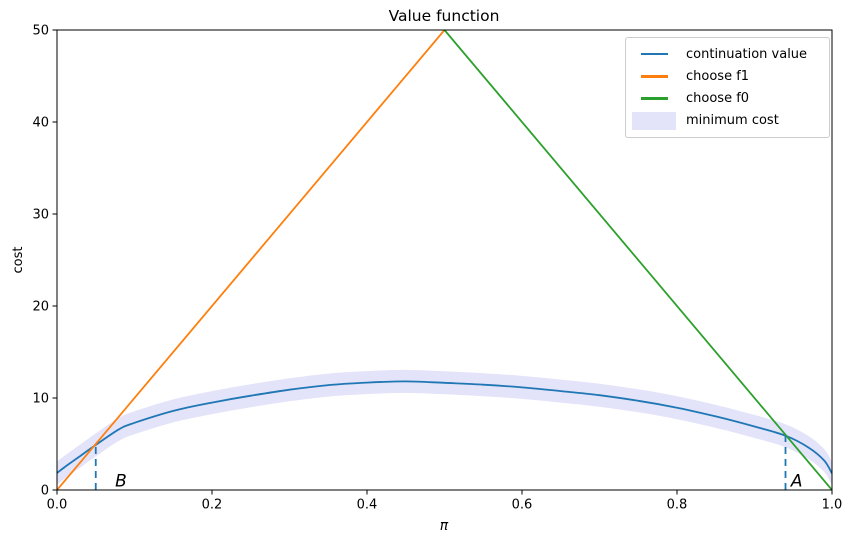 The image size is (853, 545). I want to click on y-tick-label: 10, so click(40, 399).